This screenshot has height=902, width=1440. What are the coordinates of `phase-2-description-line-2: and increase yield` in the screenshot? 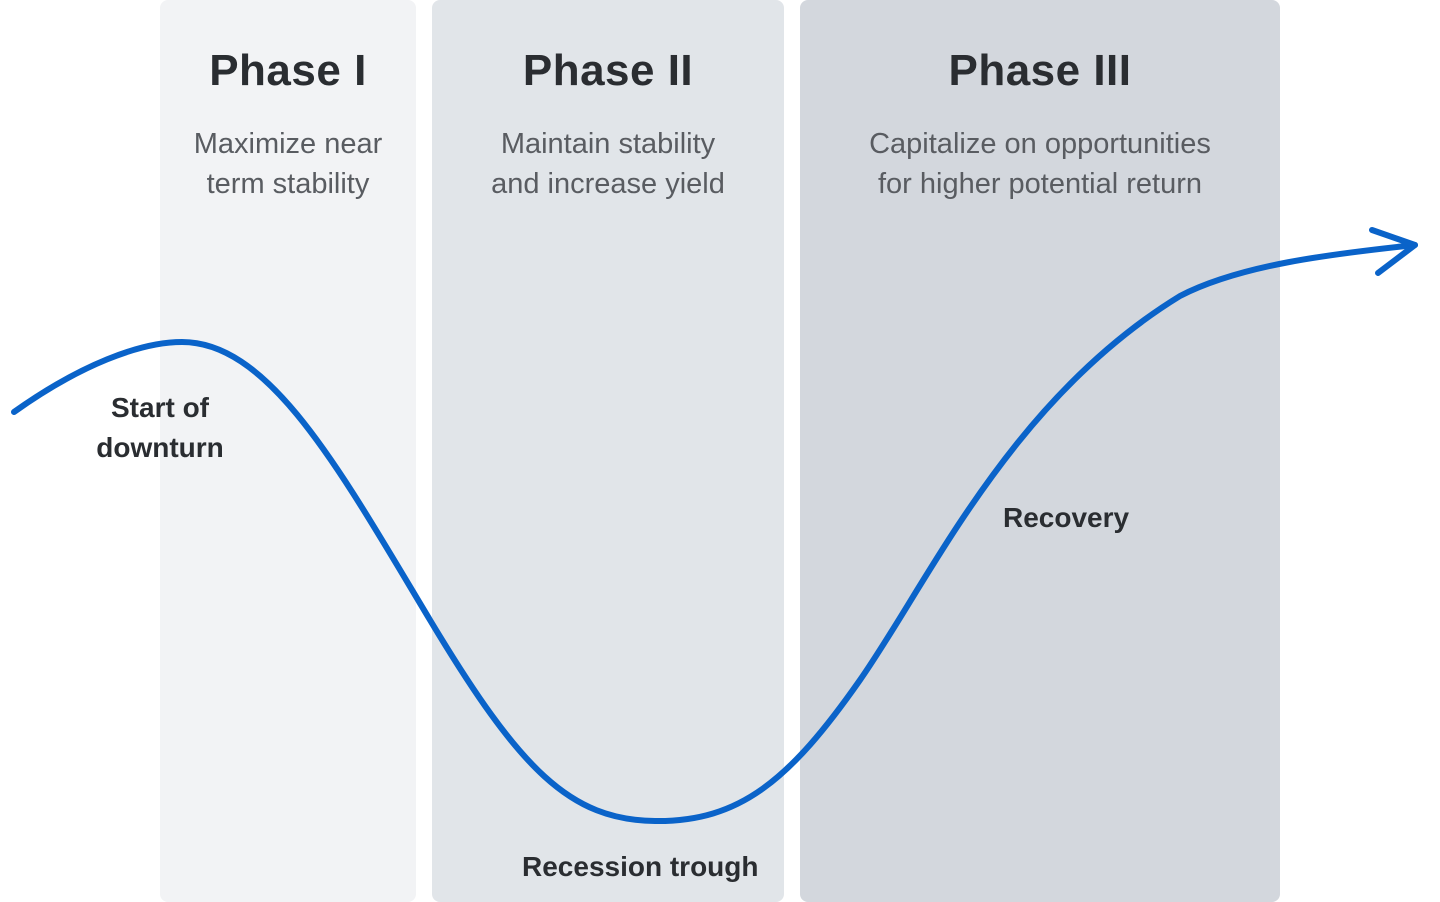 It's located at (608, 184).